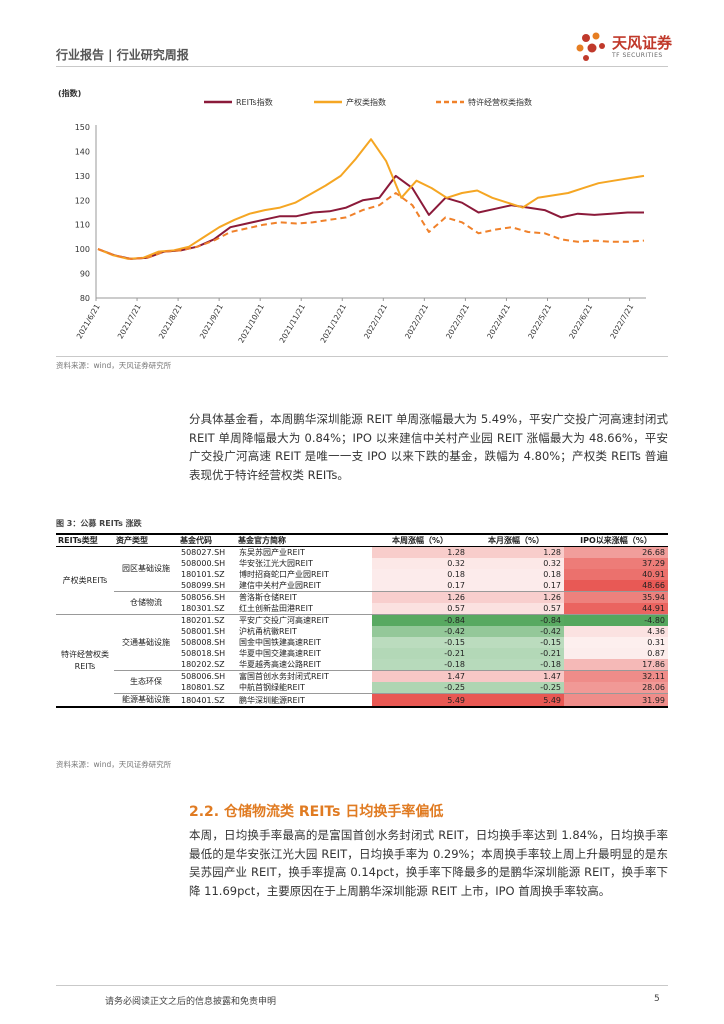 The image size is (724, 1024). I want to click on weekly-change-cell: -0.42, so click(420, 631).